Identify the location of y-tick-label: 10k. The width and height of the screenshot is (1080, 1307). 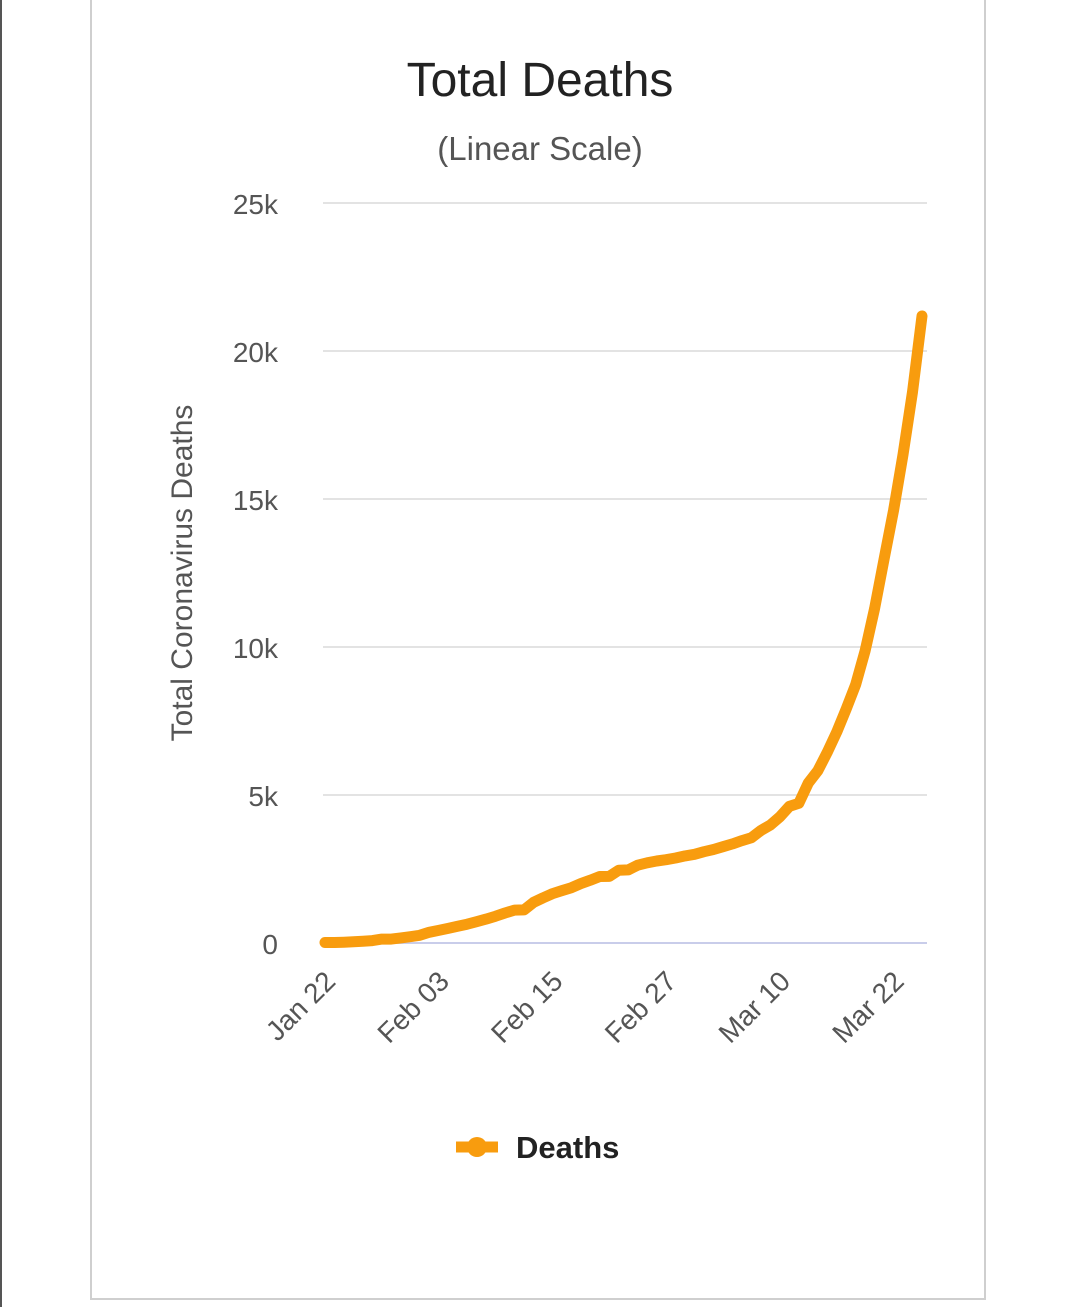
(256, 648).